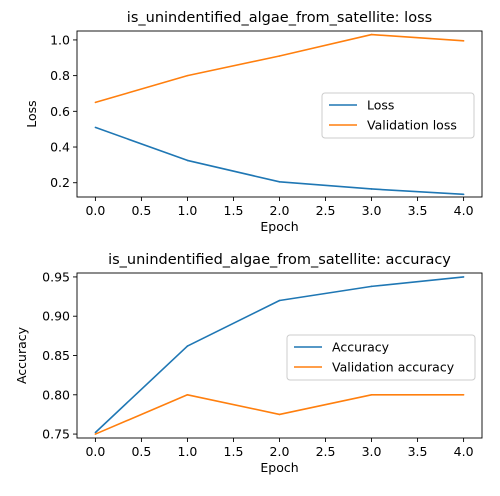 This screenshot has width=500, height=496. Describe the element at coordinates (60, 182) in the screenshot. I see `y-tick-label: 0.2` at that location.